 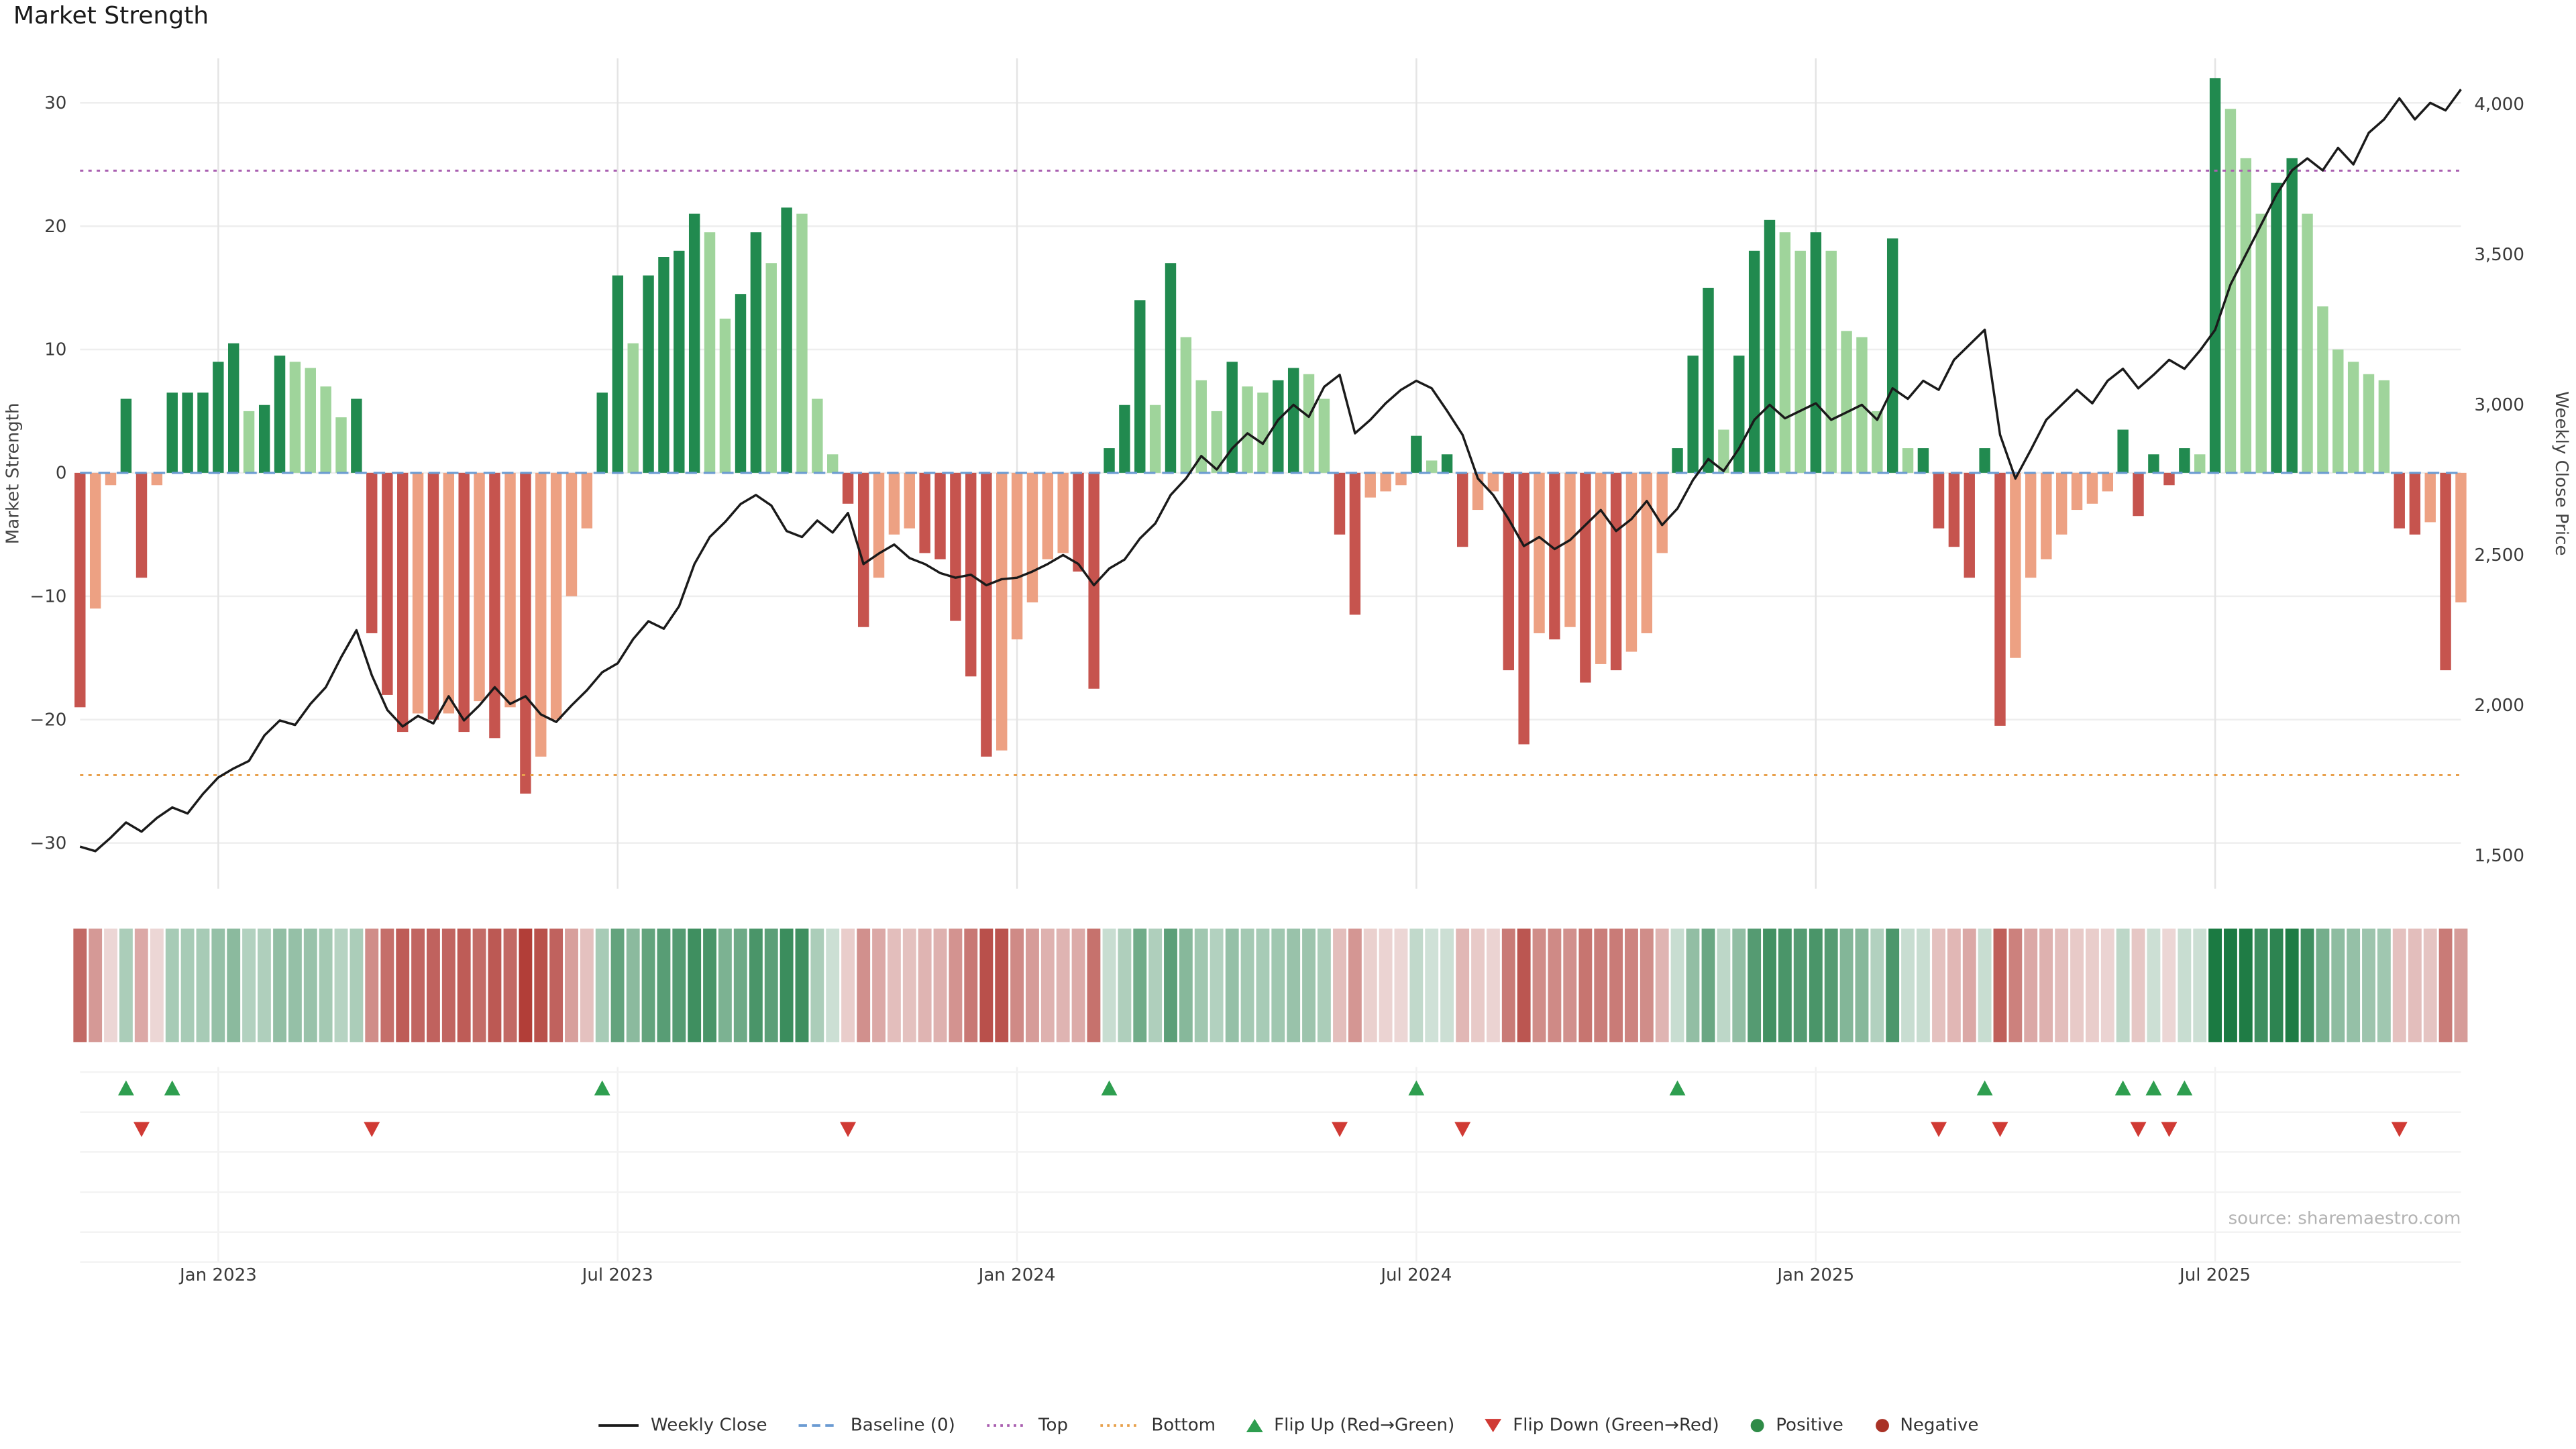 What do you see at coordinates (1939, 1425) in the screenshot?
I see `legend-label: Negative` at bounding box center [1939, 1425].